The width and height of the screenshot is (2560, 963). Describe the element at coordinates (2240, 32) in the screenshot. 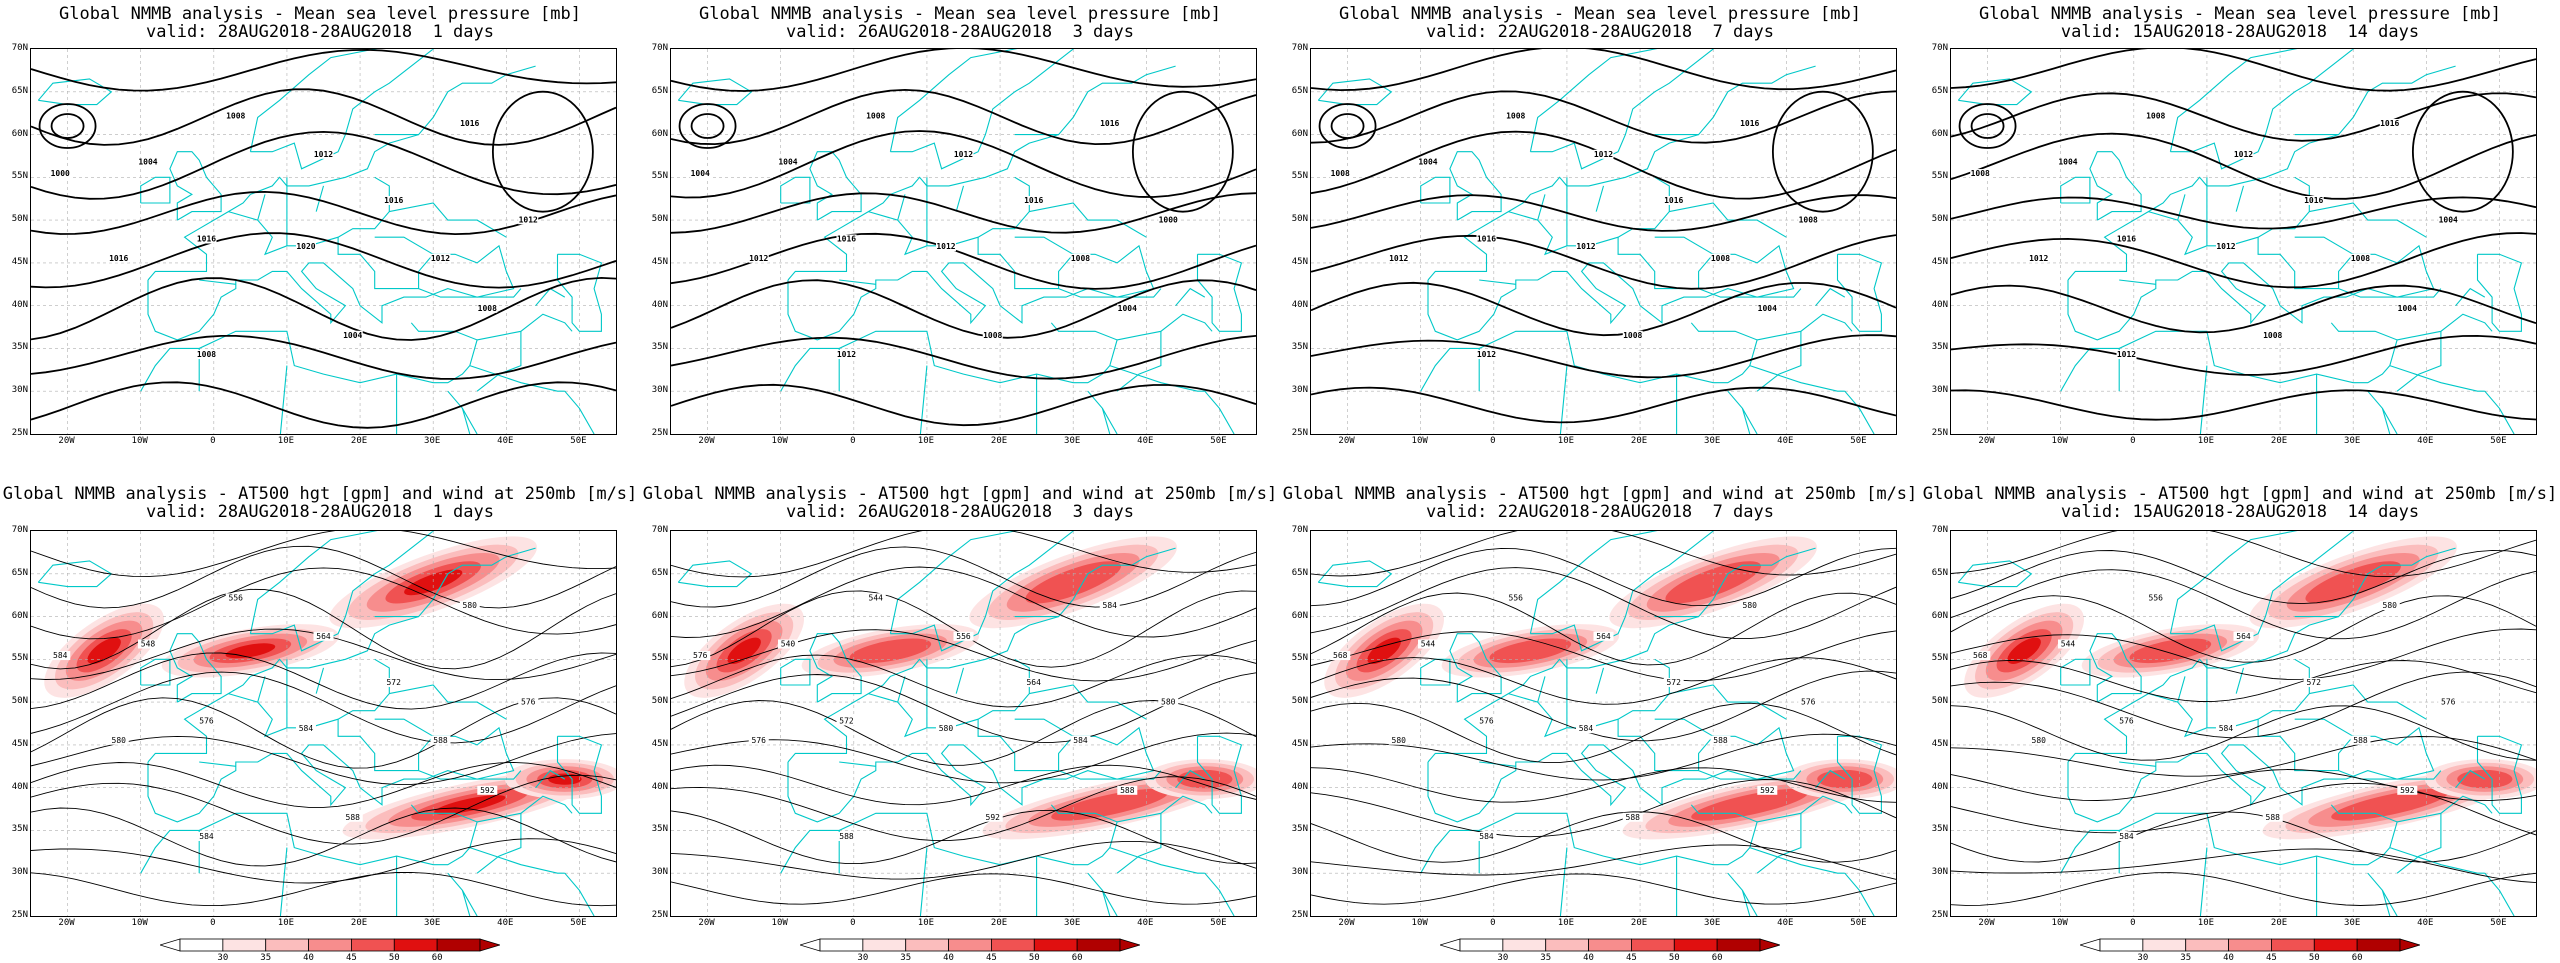

I see `panel-validity: valid: 15AUG2018-28AUG2018 14 days` at that location.